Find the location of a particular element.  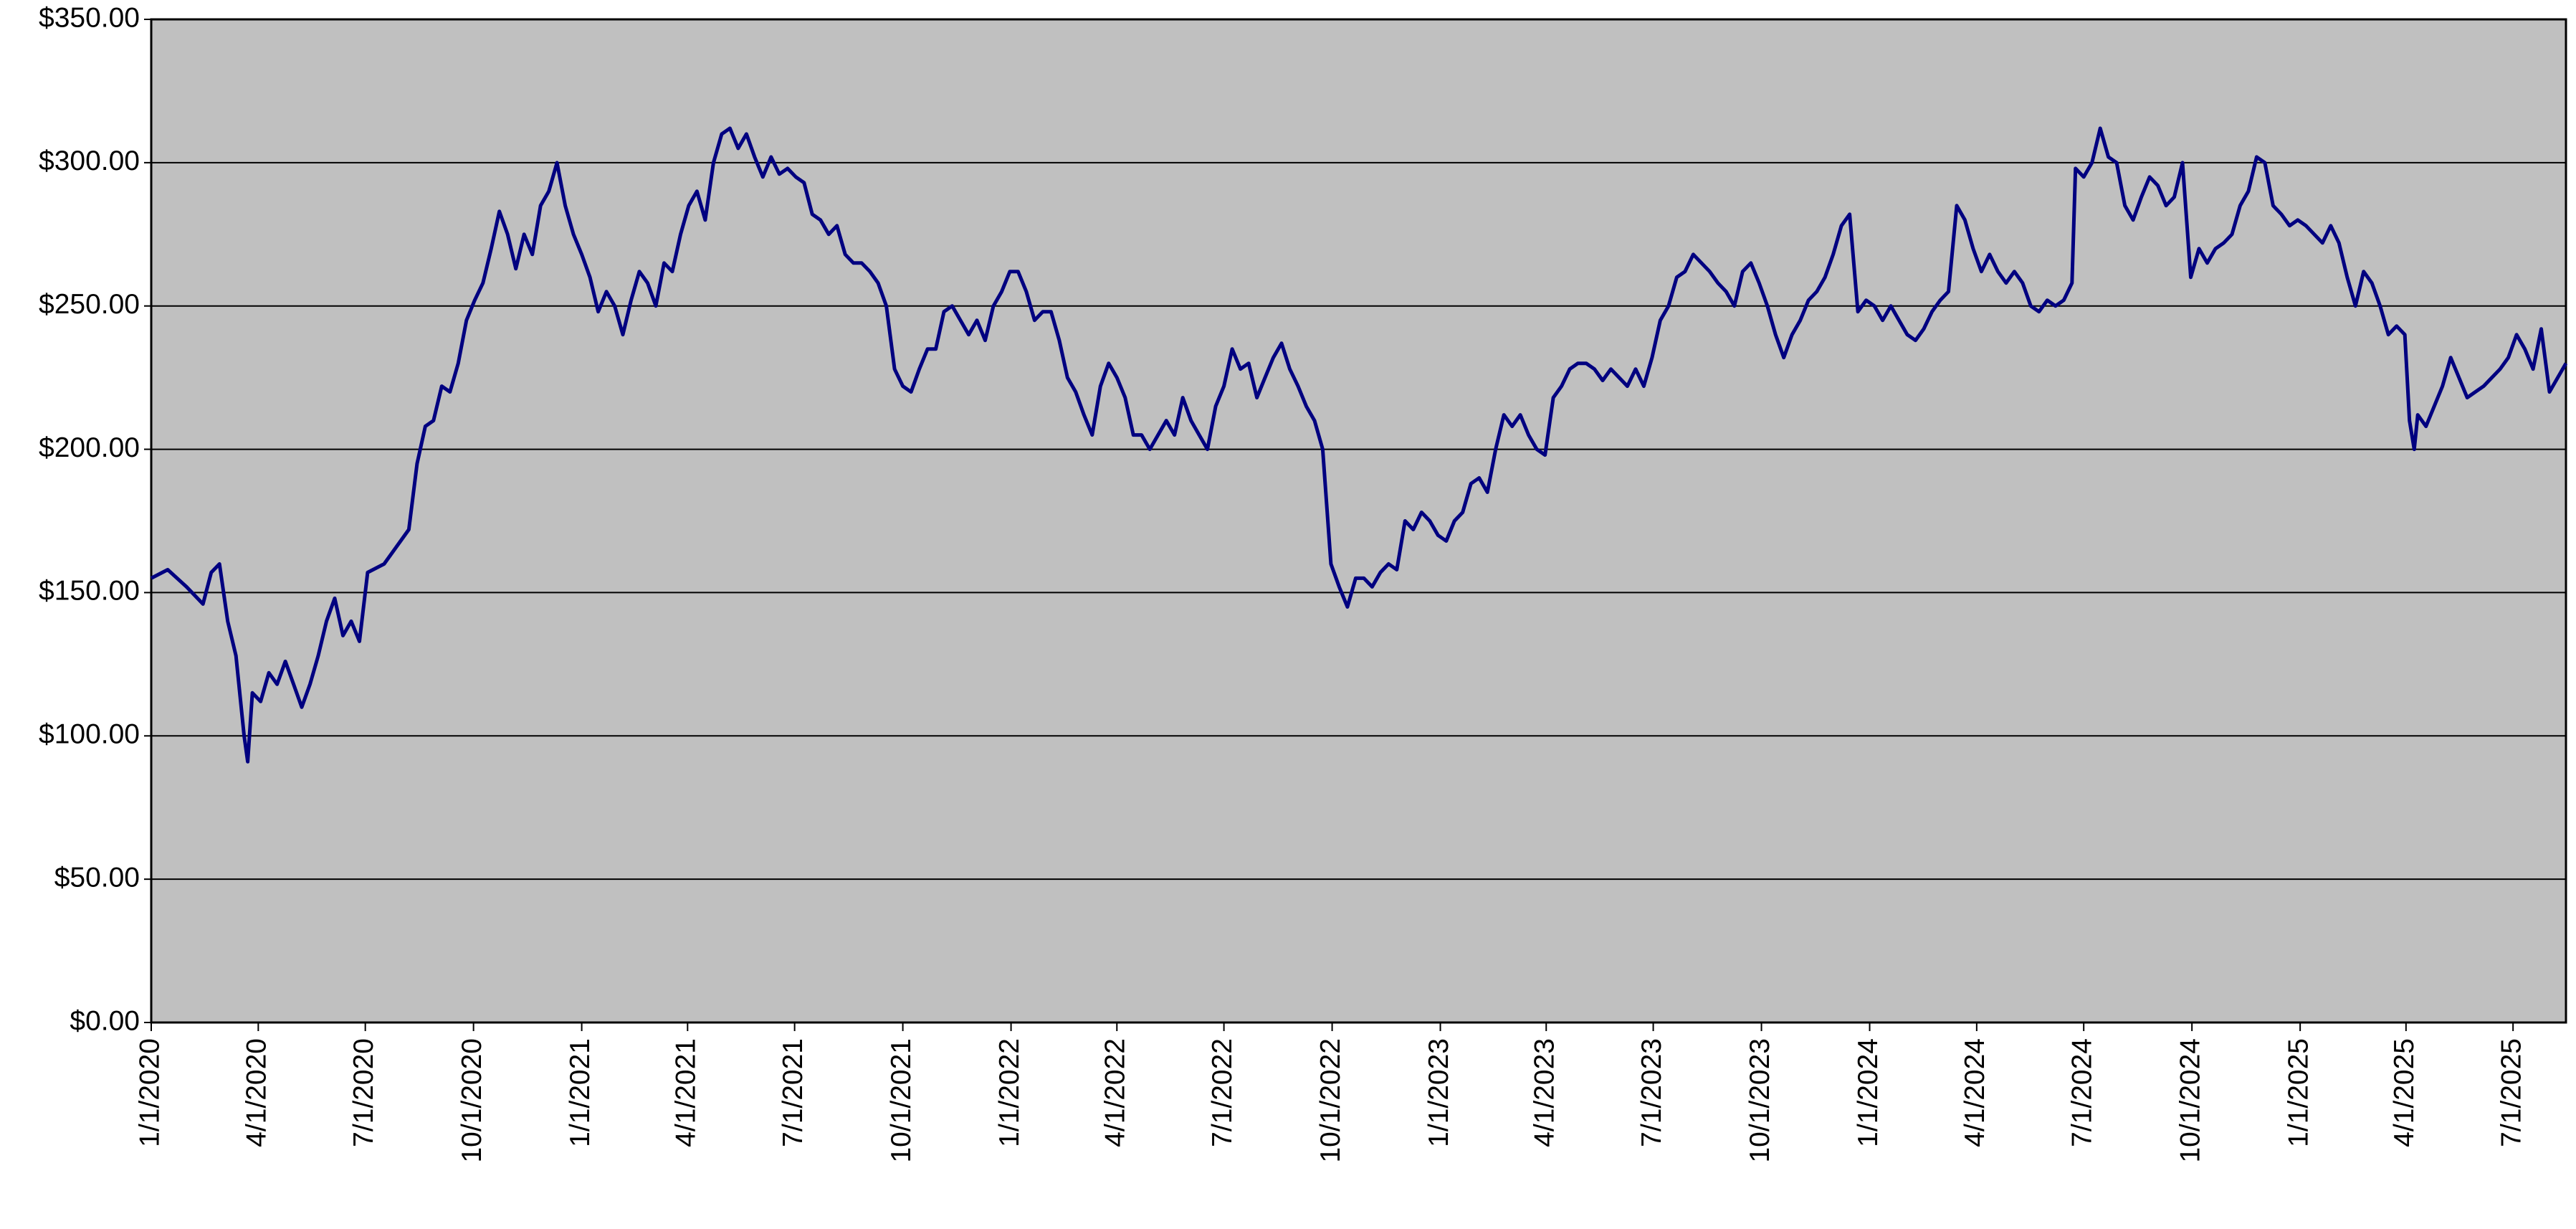

x-tick-label: 4/1/2021 is located at coordinates (686, 1092).